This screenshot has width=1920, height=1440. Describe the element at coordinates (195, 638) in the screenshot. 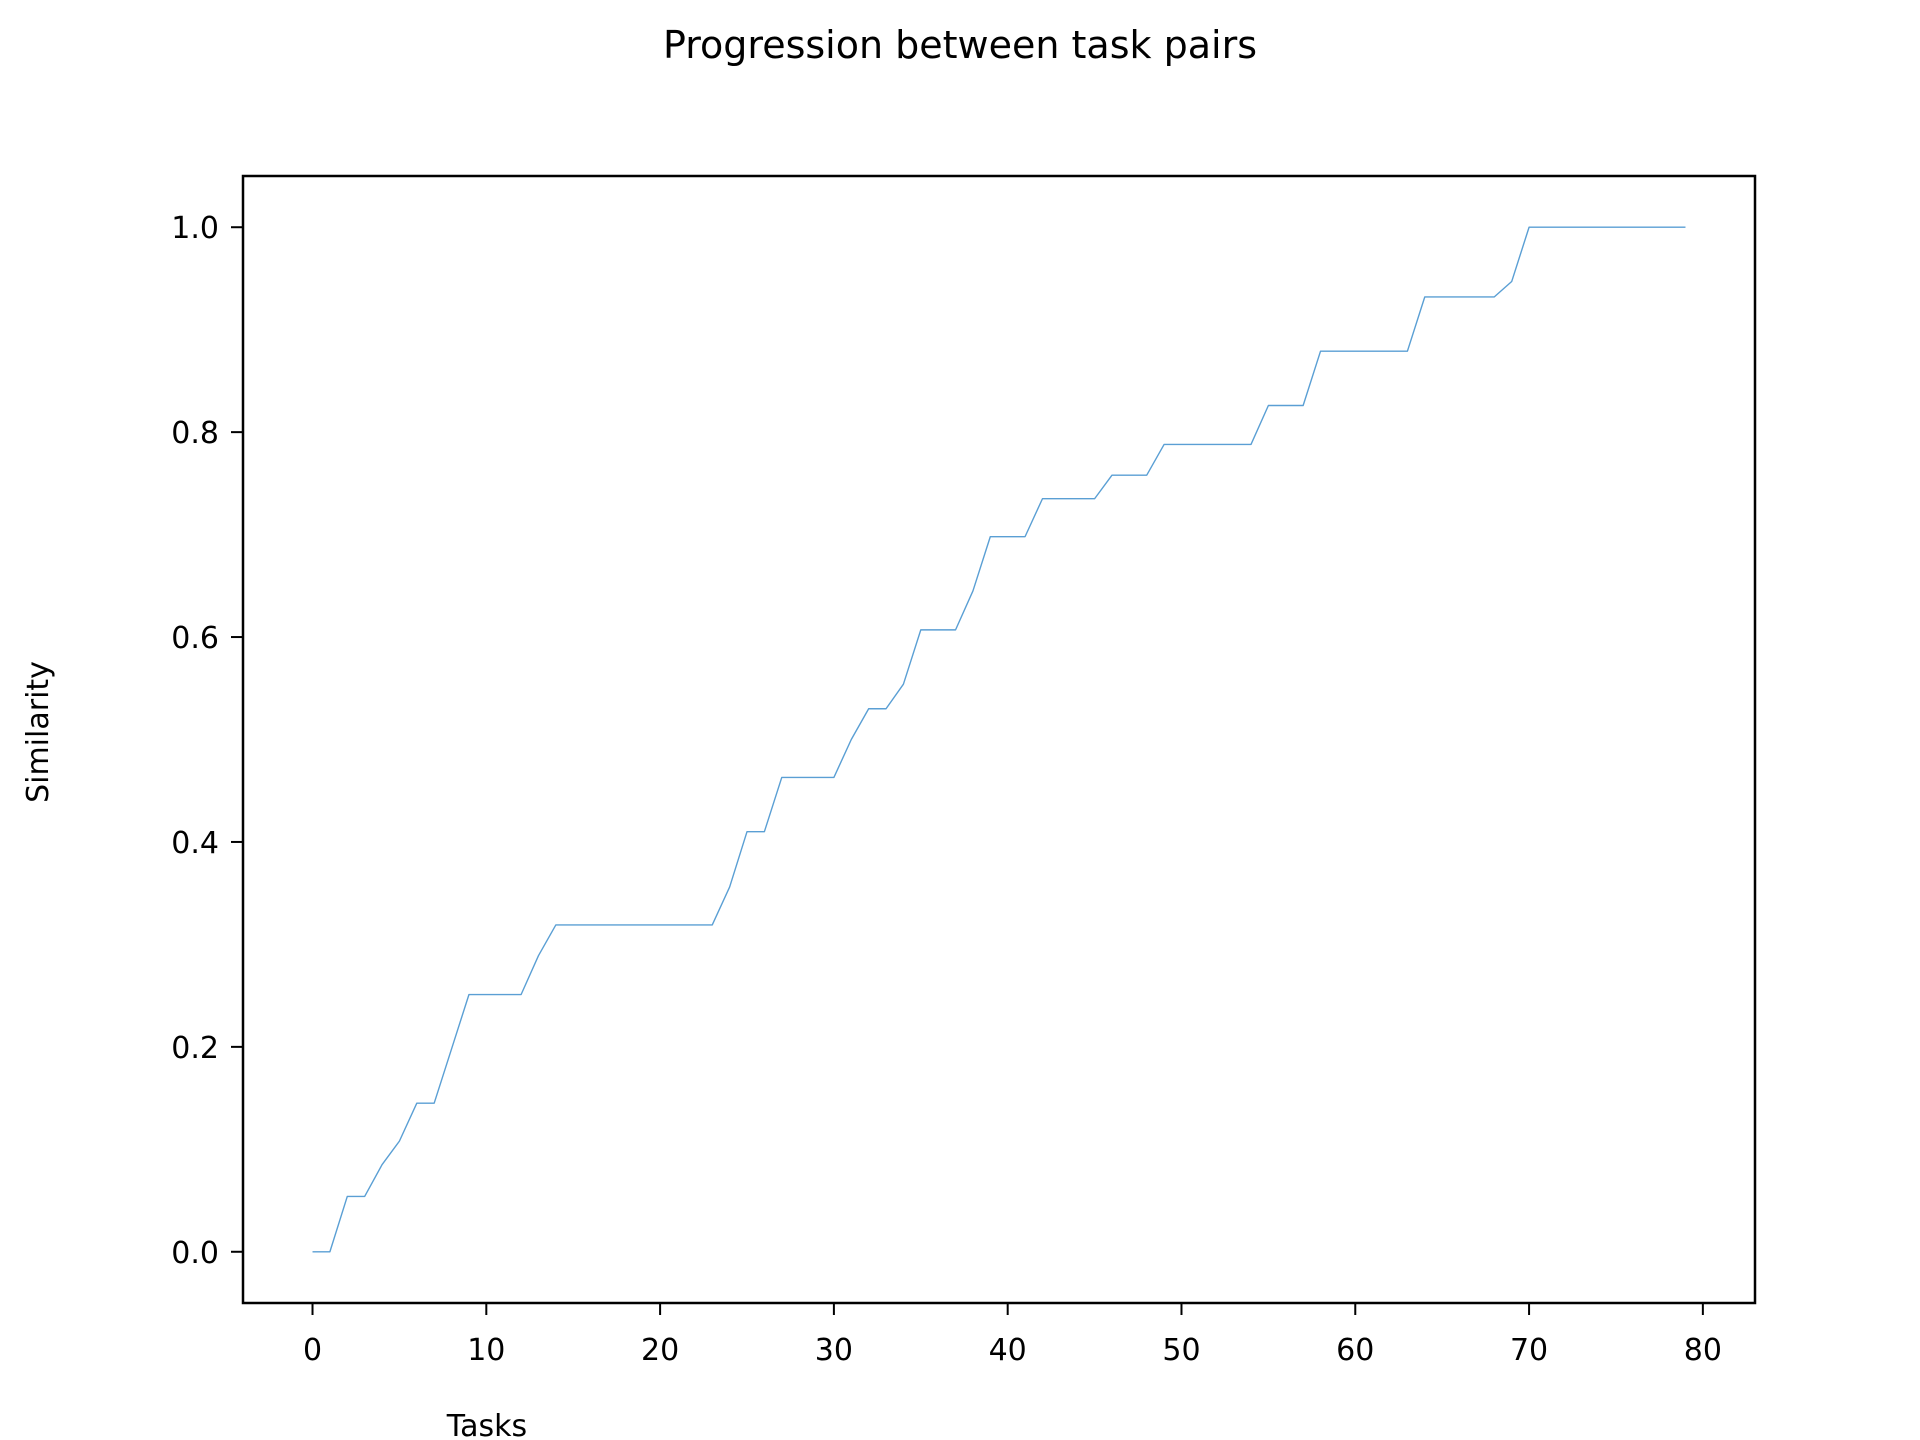

I see `y-tick-label: 0.6` at that location.